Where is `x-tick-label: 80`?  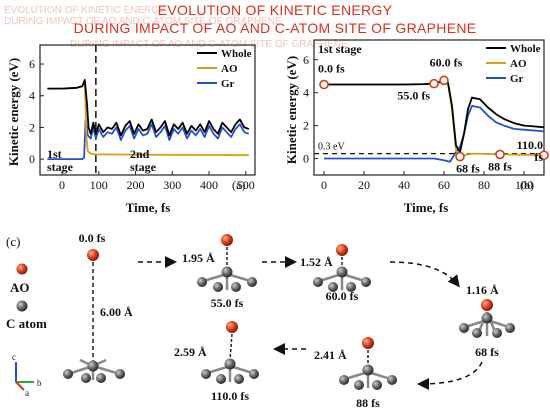 x-tick-label: 80 is located at coordinates (484, 185).